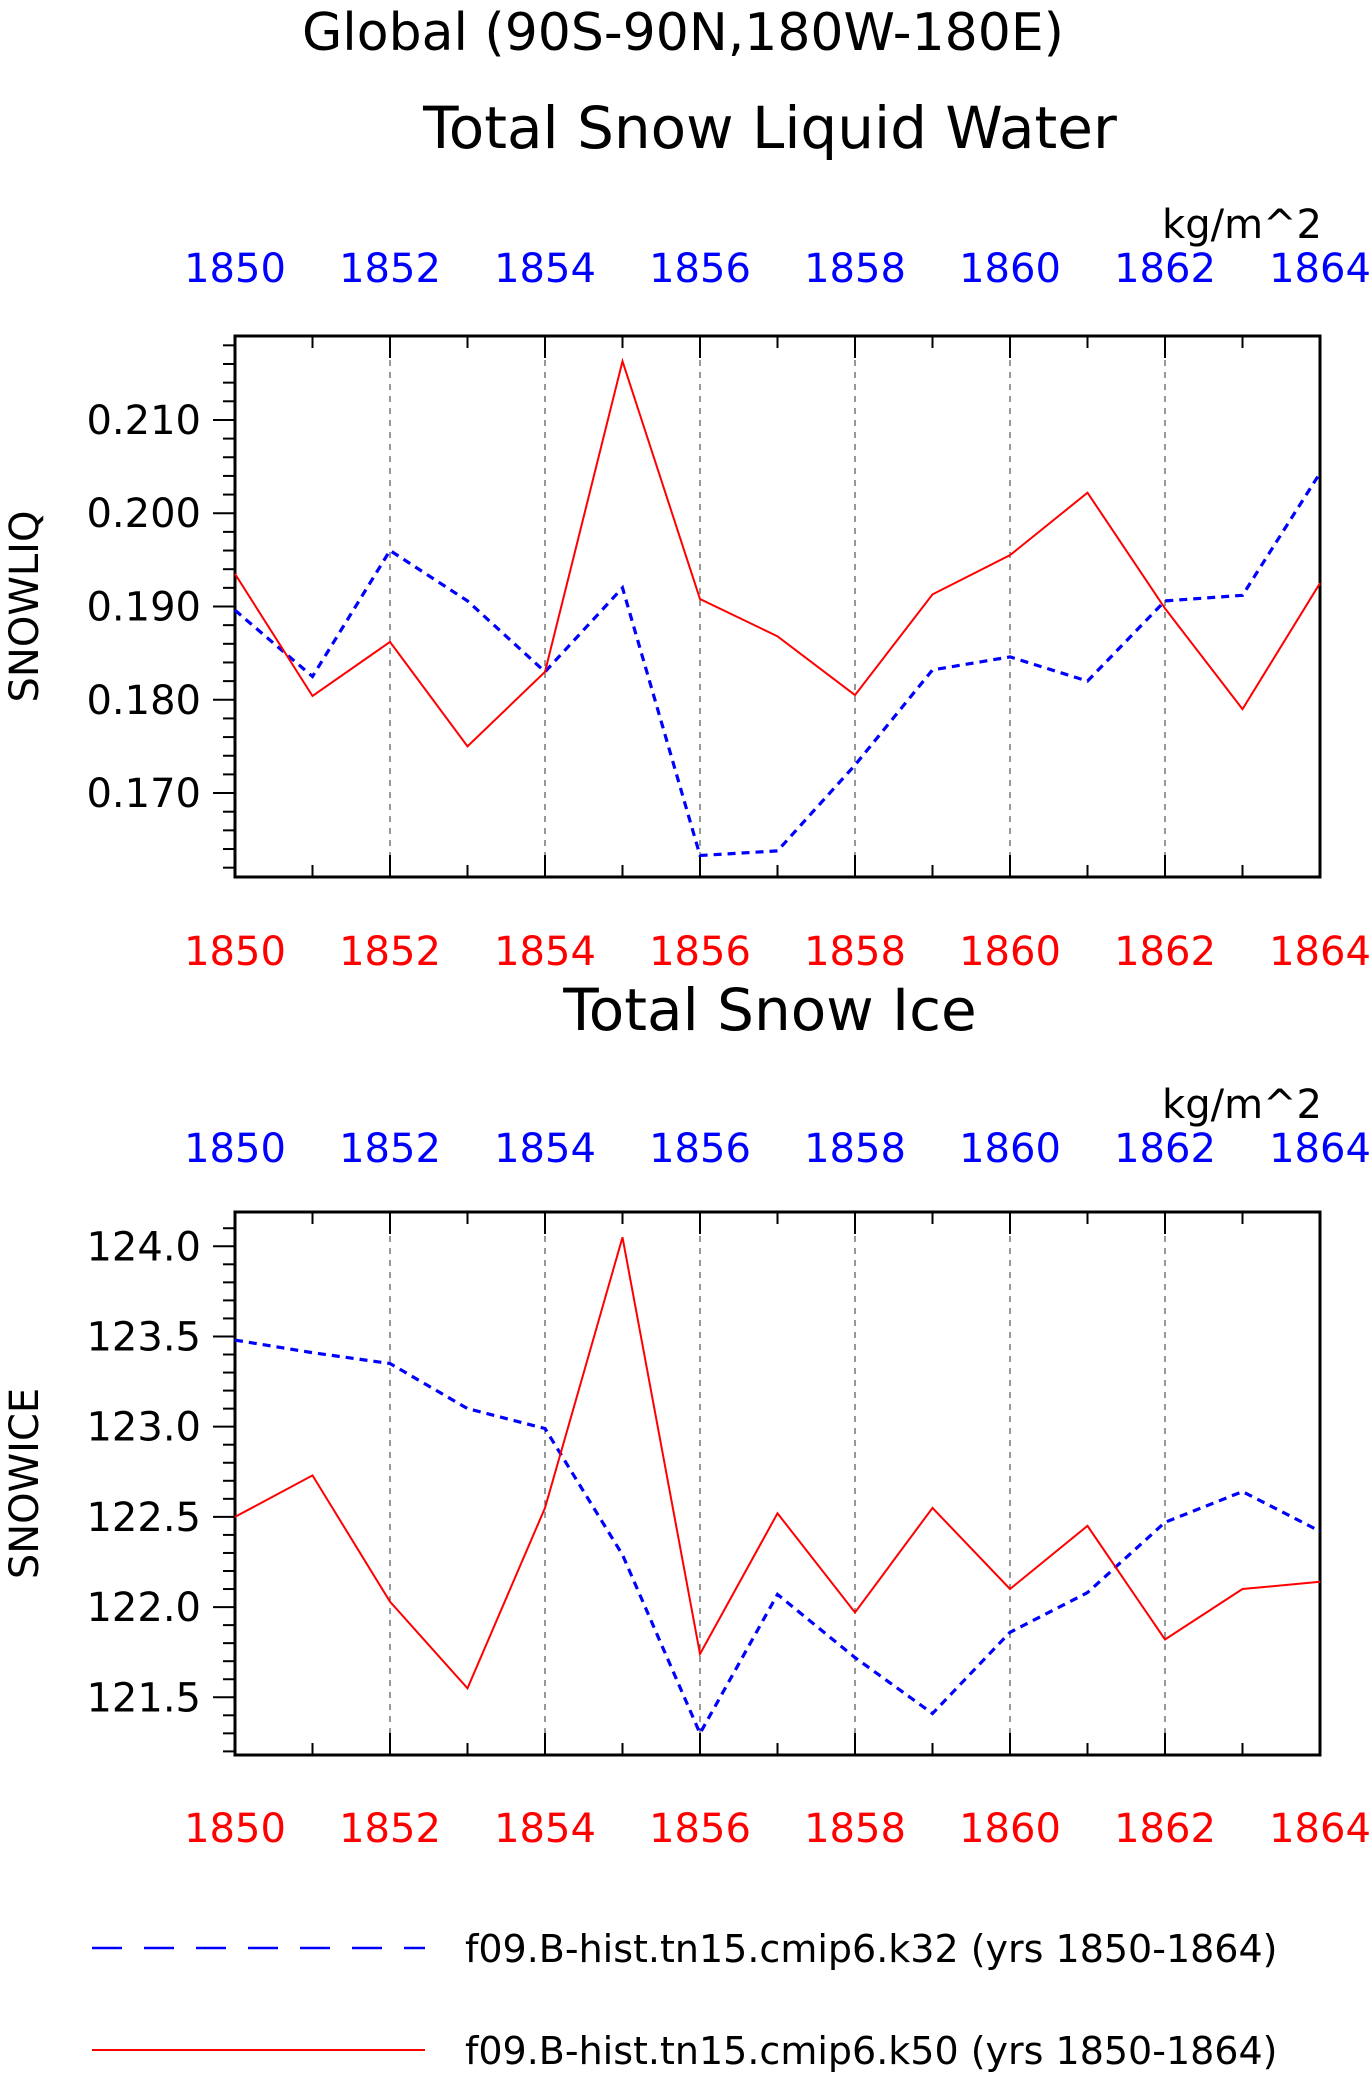 The width and height of the screenshot is (1372, 2074). Describe the element at coordinates (143, 608) in the screenshot. I see `y-tick-label: 0.190` at that location.